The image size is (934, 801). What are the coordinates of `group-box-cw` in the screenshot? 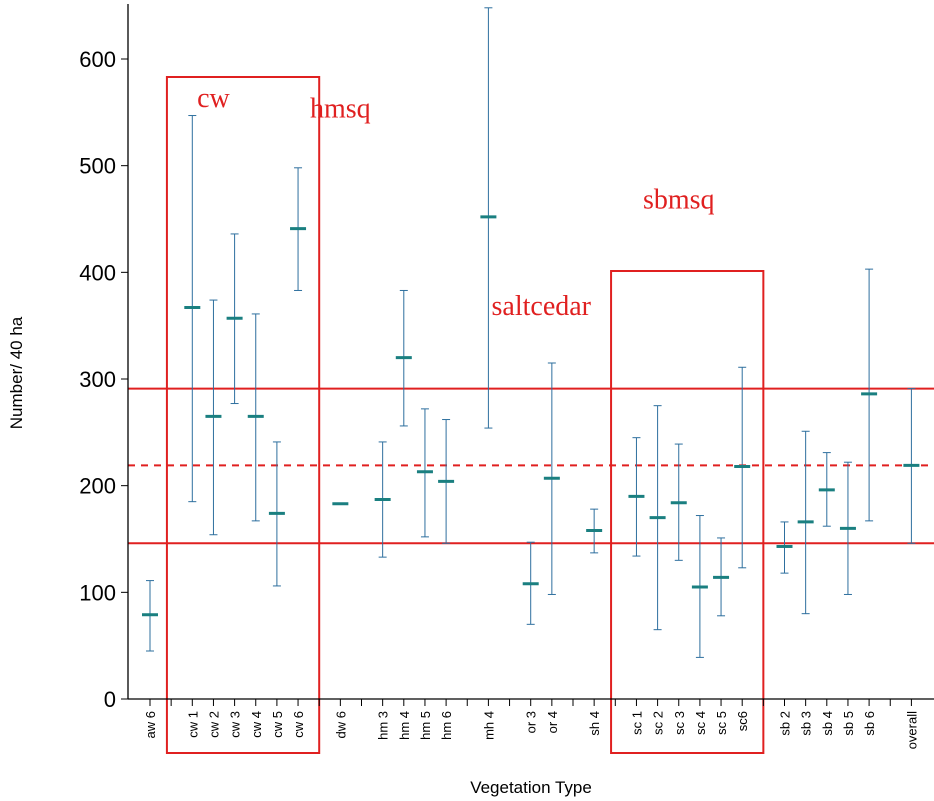 It's located at (243, 415).